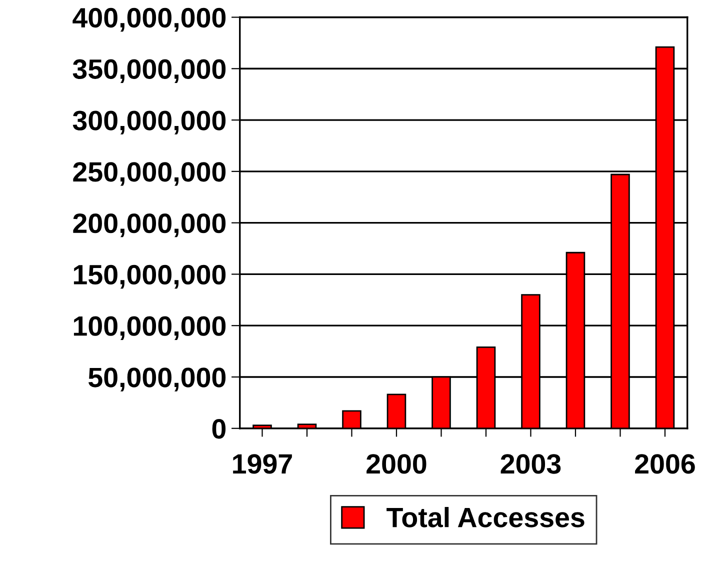  Describe the element at coordinates (665, 464) in the screenshot. I see `x-tick-label: 2006` at that location.